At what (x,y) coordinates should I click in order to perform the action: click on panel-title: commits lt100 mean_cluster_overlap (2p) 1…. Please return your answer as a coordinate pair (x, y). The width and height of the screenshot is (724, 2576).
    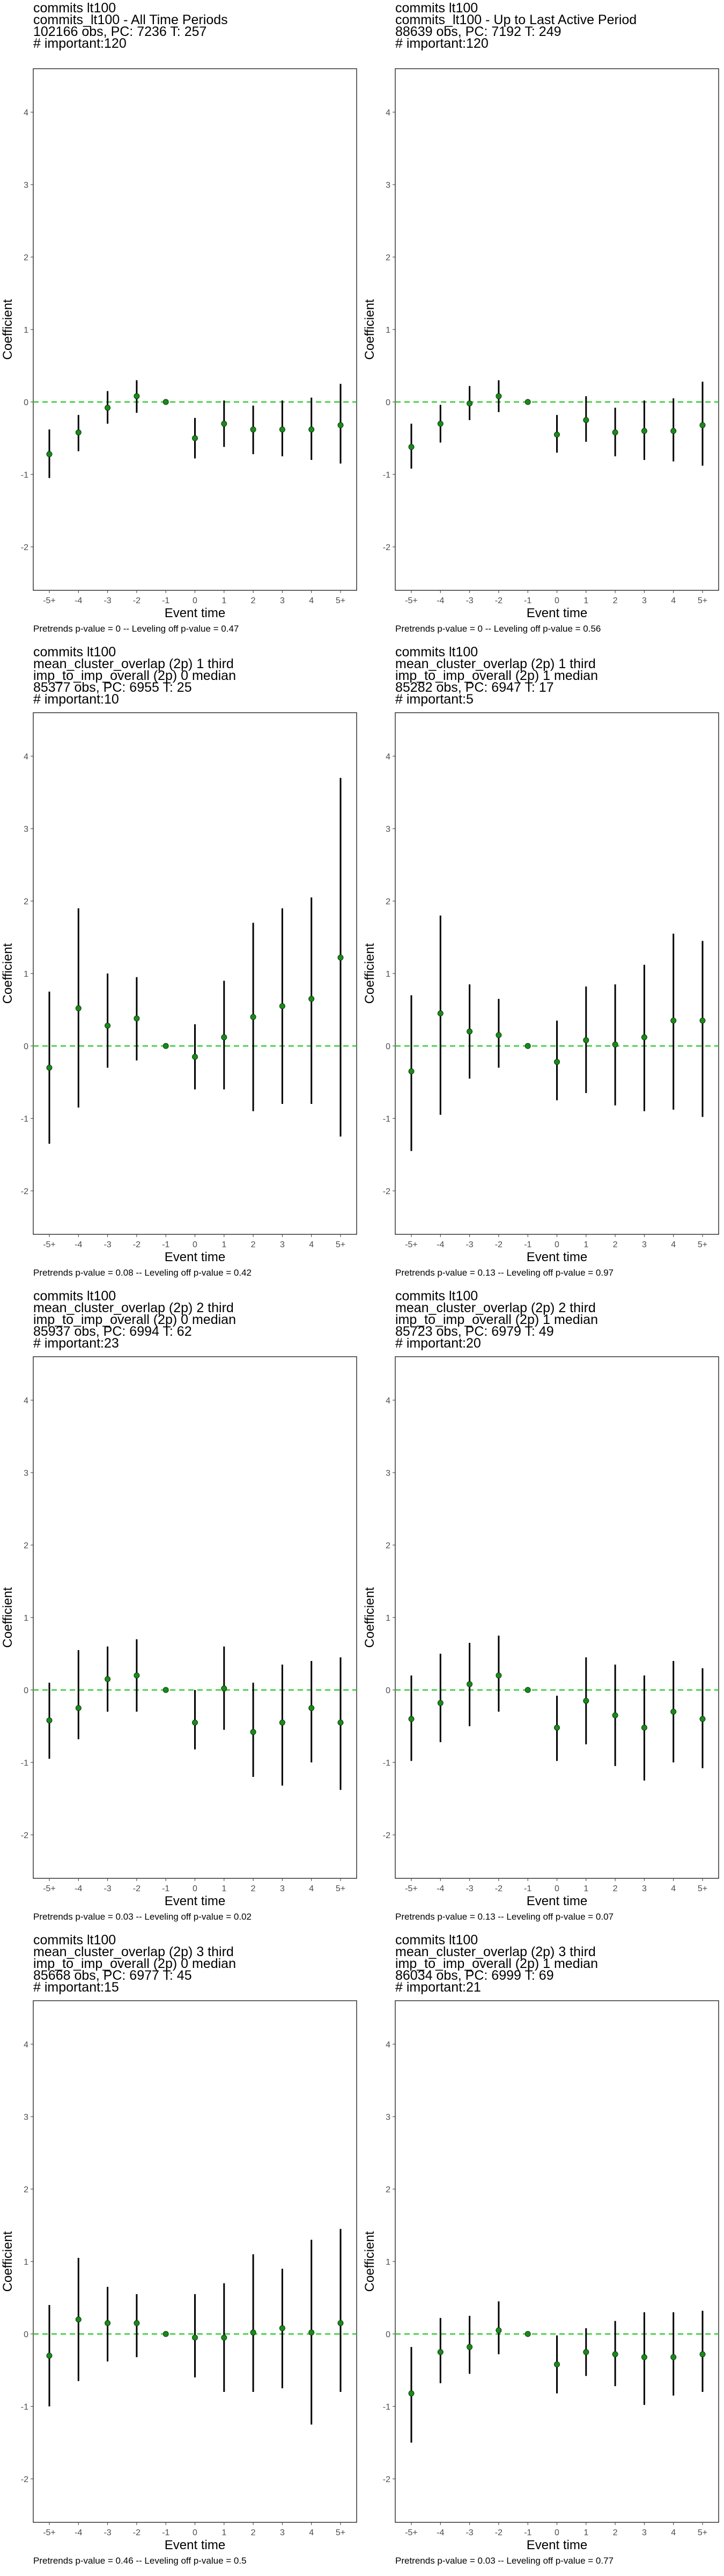
    Looking at the image, I should click on (496, 675).